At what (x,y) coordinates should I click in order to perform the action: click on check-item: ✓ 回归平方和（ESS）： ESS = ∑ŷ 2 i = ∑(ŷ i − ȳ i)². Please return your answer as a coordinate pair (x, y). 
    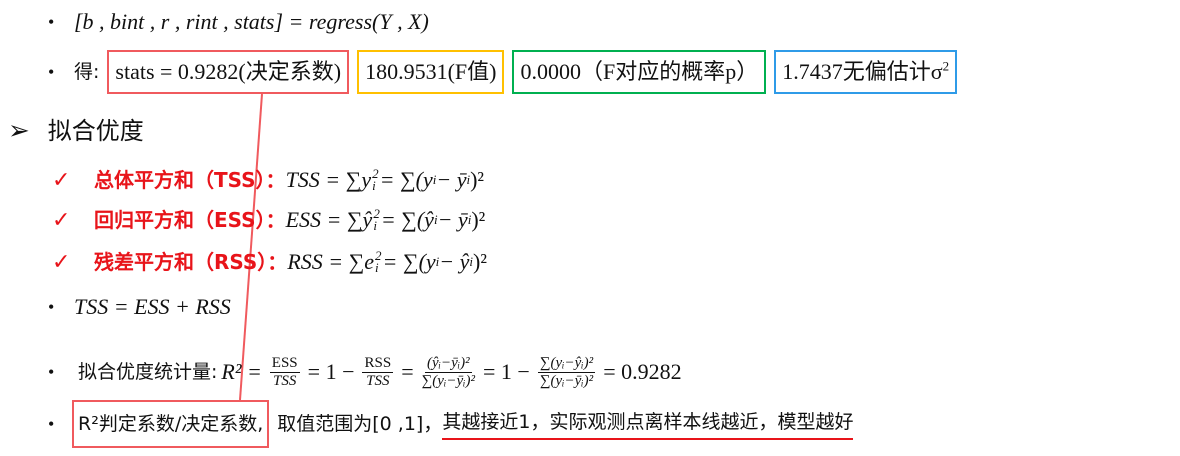
    Looking at the image, I should click on (269, 219).